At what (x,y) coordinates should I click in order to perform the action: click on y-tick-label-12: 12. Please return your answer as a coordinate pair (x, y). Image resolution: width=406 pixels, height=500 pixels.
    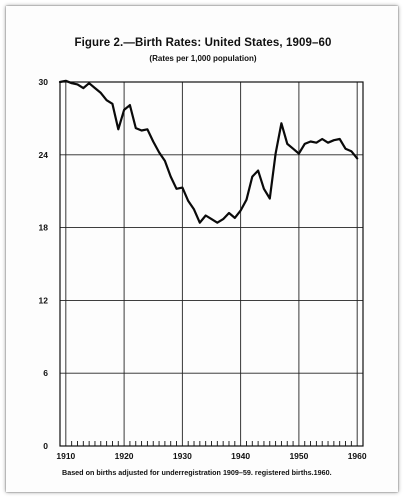
    Looking at the image, I should click on (44, 300).